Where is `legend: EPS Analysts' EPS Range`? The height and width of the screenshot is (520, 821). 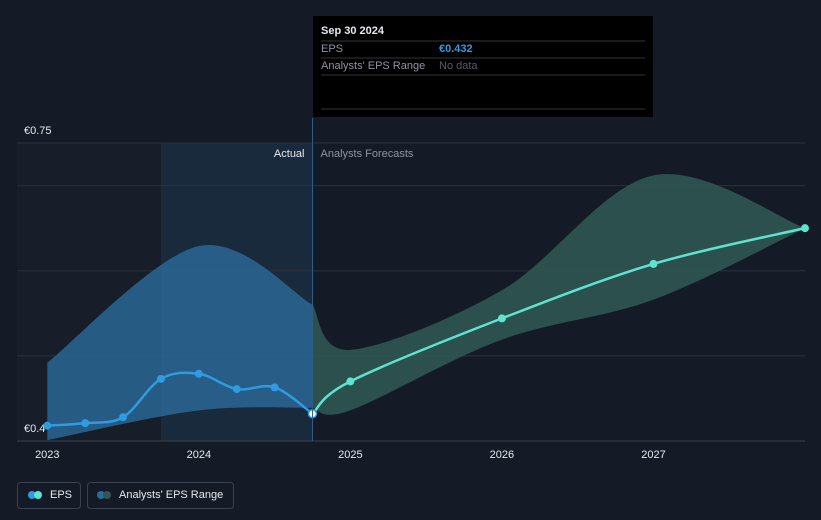
legend: EPS Analysts' EPS Range is located at coordinates (125, 495).